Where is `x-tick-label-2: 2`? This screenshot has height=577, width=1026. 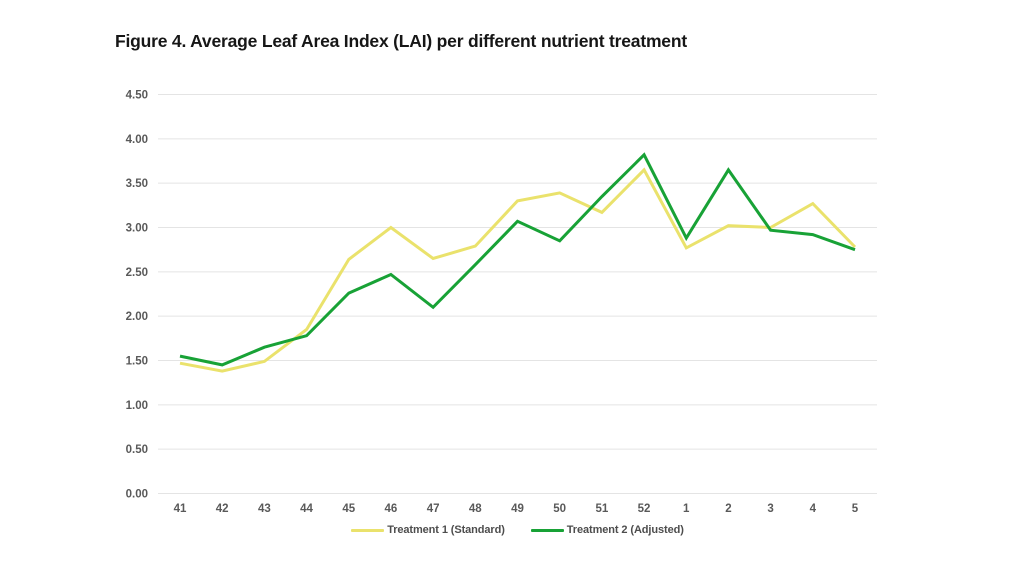 x-tick-label-2: 2 is located at coordinates (728, 509).